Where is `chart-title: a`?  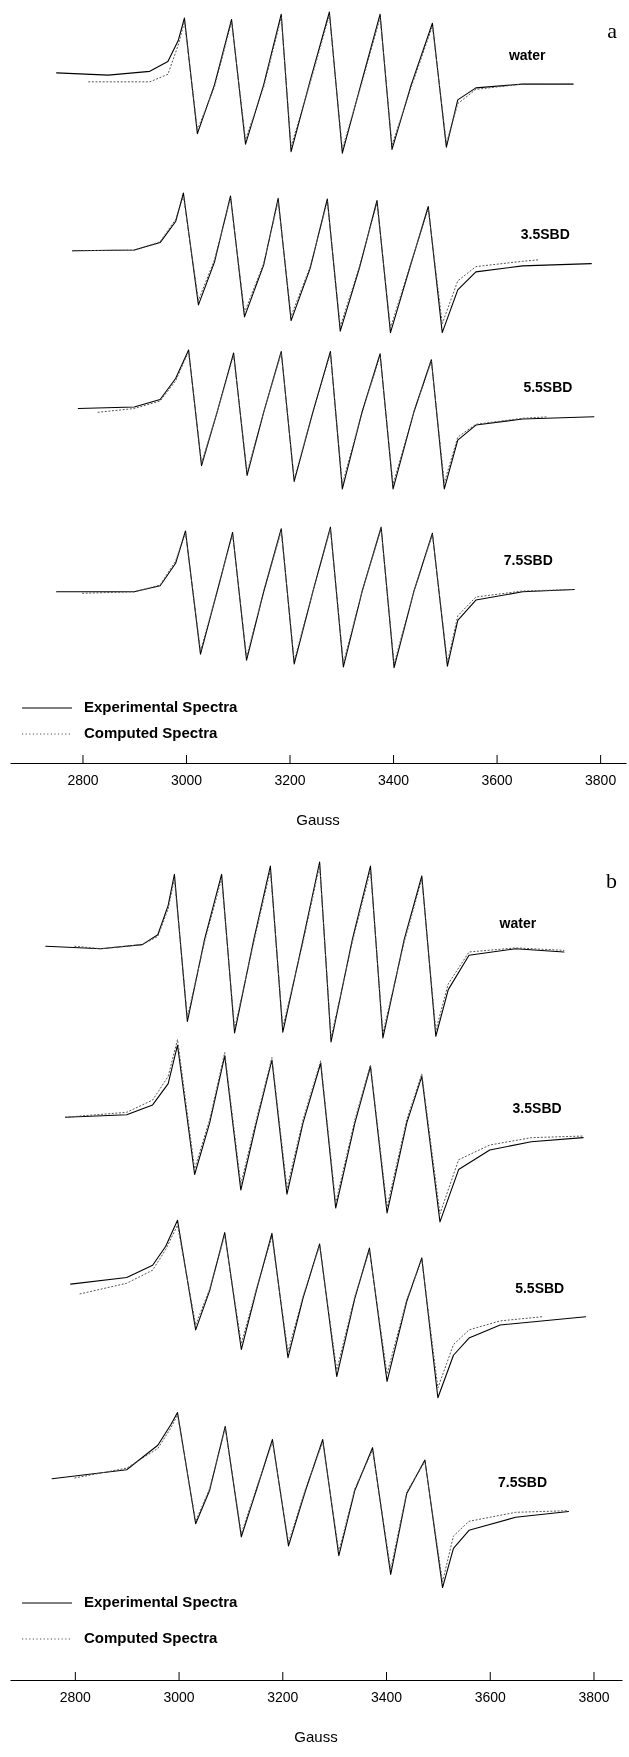 chart-title: a is located at coordinates (612, 30).